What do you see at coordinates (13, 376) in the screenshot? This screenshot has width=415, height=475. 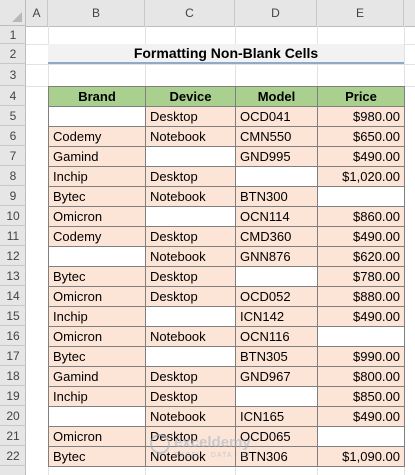 I see `row-header: 18` at bounding box center [13, 376].